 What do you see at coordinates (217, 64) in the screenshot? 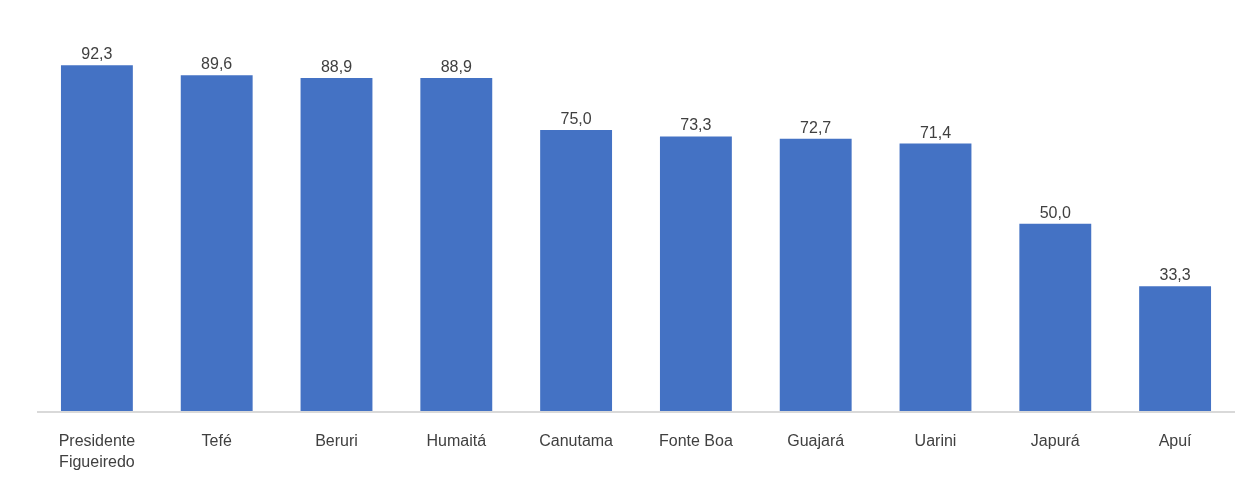
I see `data-label: 89,6` at bounding box center [217, 64].